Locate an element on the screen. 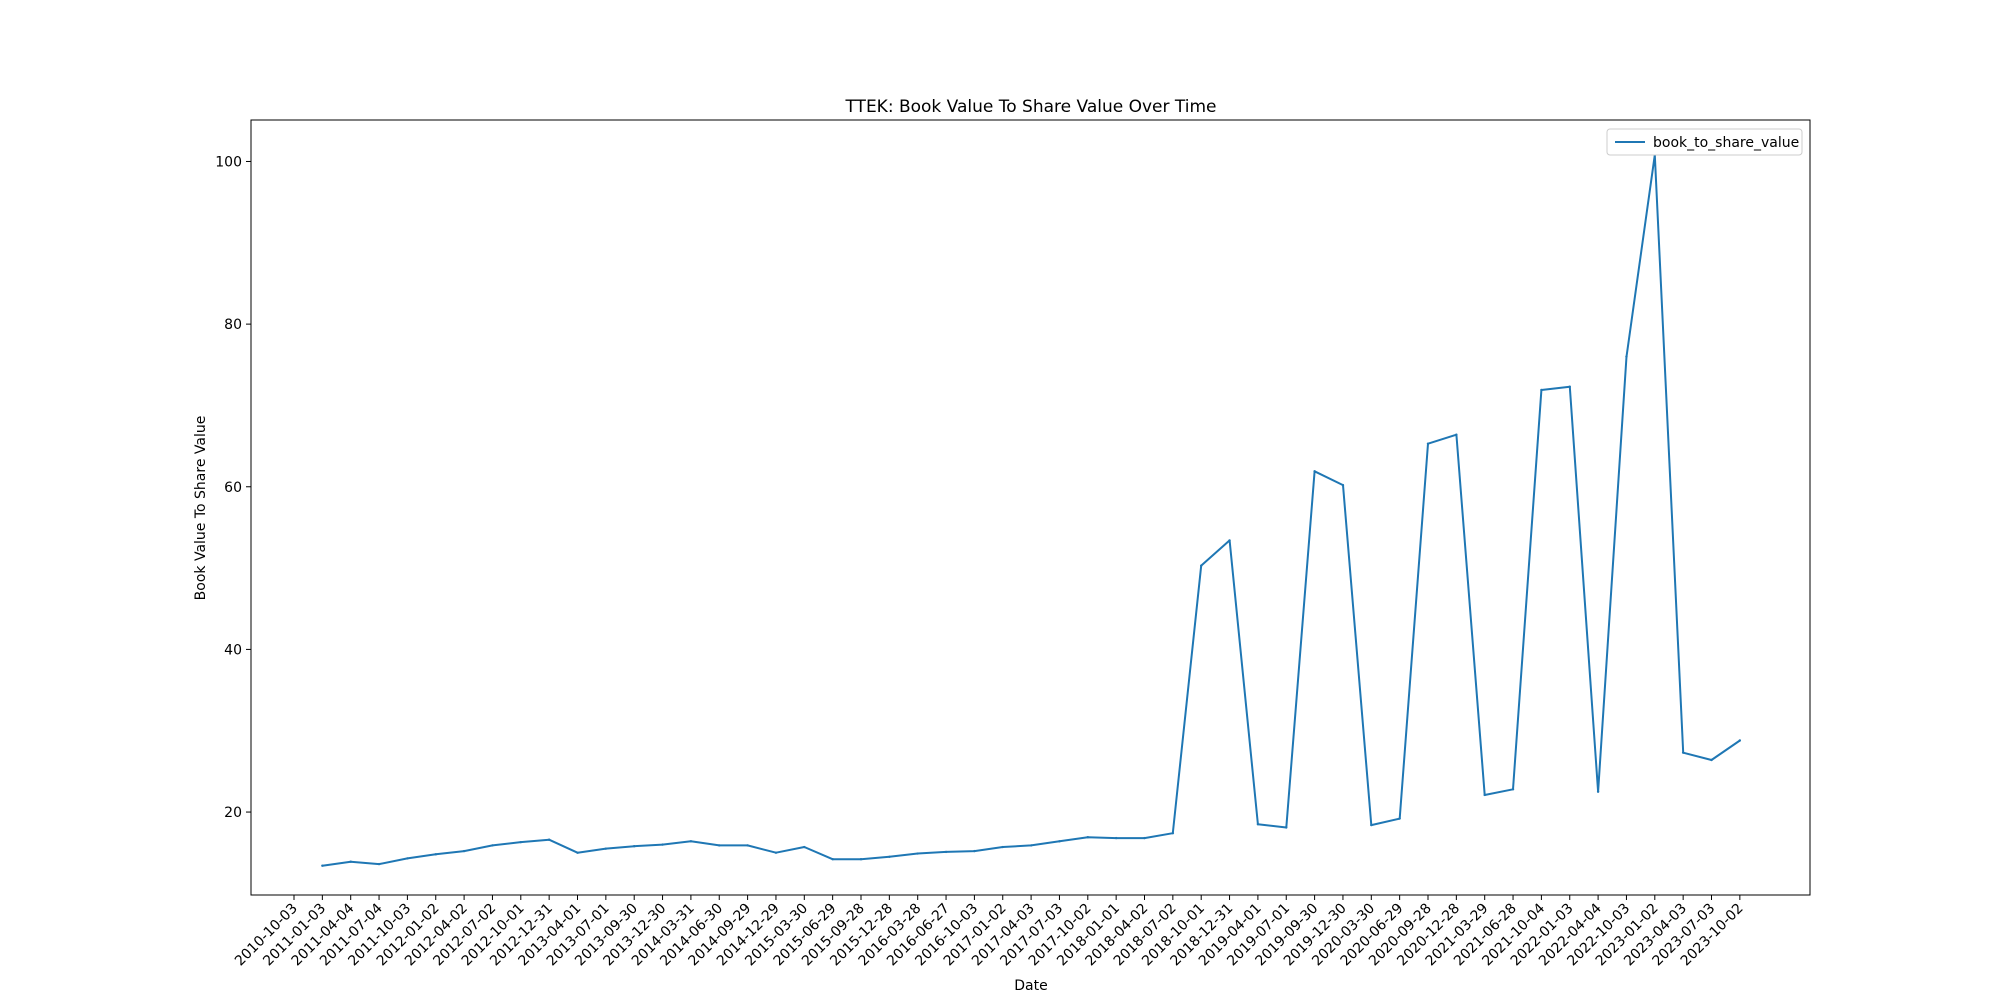  y-axis-ticks: 20 40 60 80 100 is located at coordinates (233, 487).